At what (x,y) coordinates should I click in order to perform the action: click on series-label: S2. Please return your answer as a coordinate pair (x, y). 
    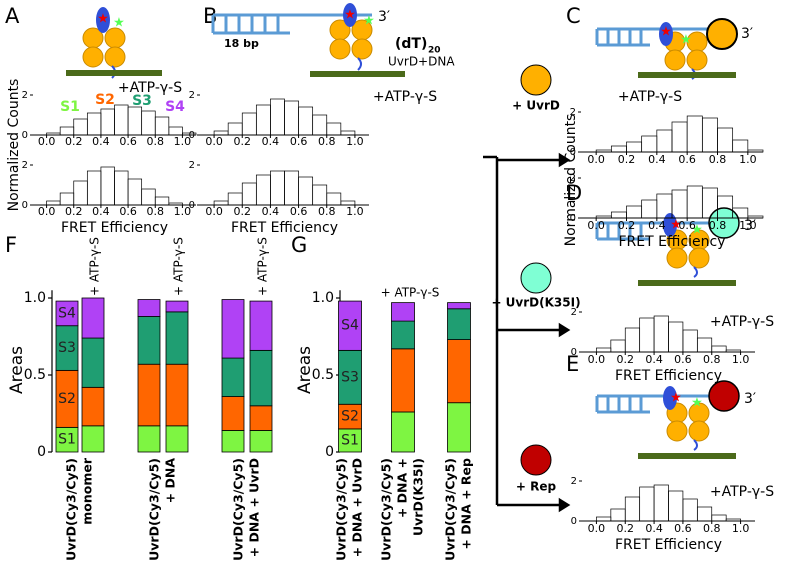
    Looking at the image, I should click on (67, 399).